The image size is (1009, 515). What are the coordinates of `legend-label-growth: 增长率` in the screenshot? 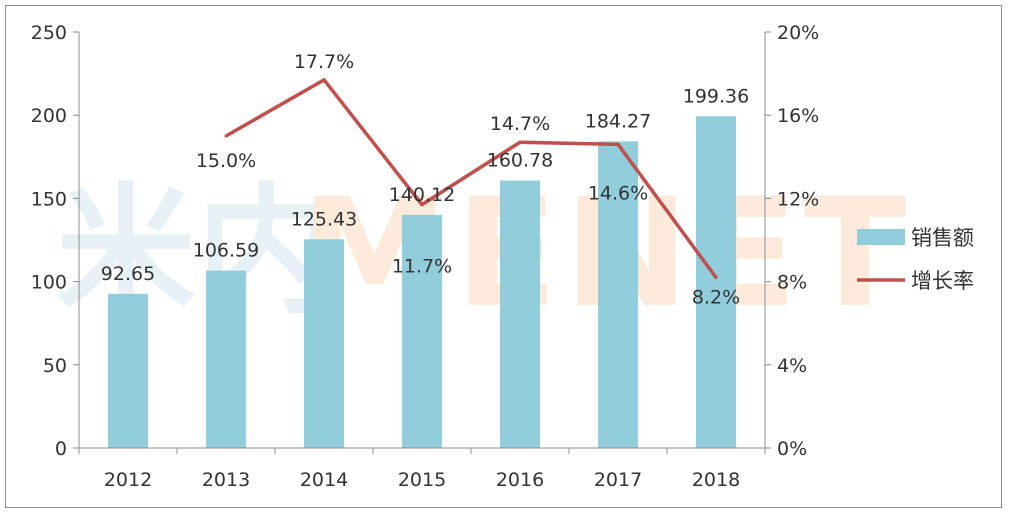 It's located at (942, 281).